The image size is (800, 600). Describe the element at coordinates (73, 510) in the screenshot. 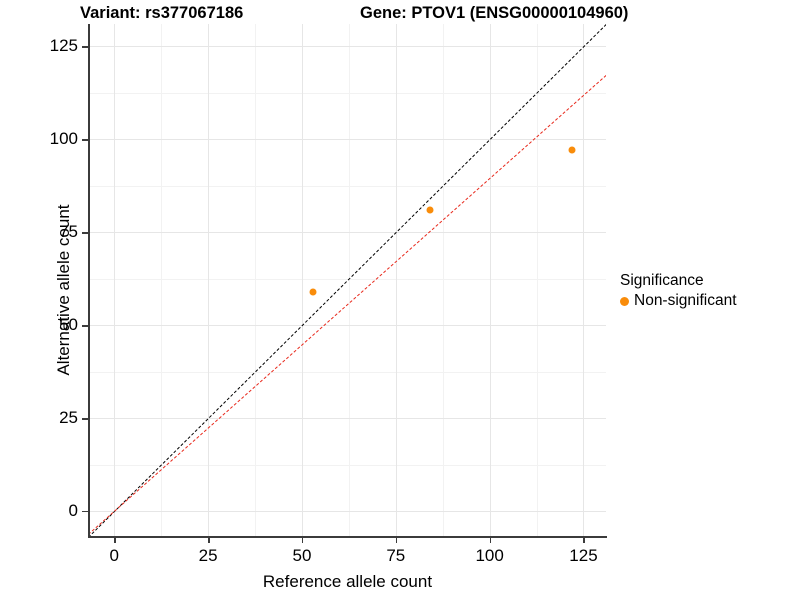

I see `y-axis-tick-label: 0` at that location.